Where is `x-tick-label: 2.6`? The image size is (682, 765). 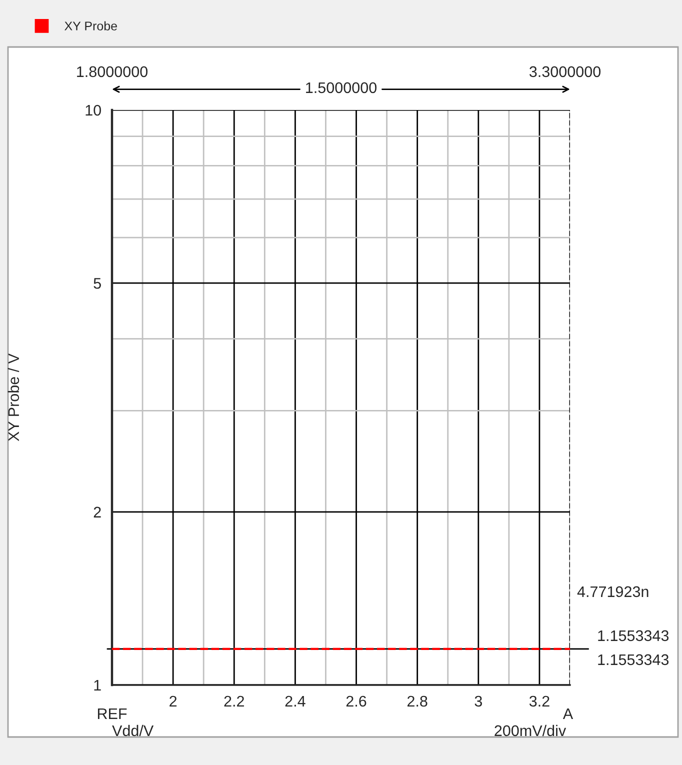
x-tick-label: 2.6 is located at coordinates (356, 701).